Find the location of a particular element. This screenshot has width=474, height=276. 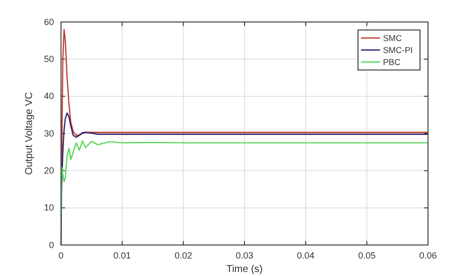

y-tick-label: 60 is located at coordinates (49, 21).